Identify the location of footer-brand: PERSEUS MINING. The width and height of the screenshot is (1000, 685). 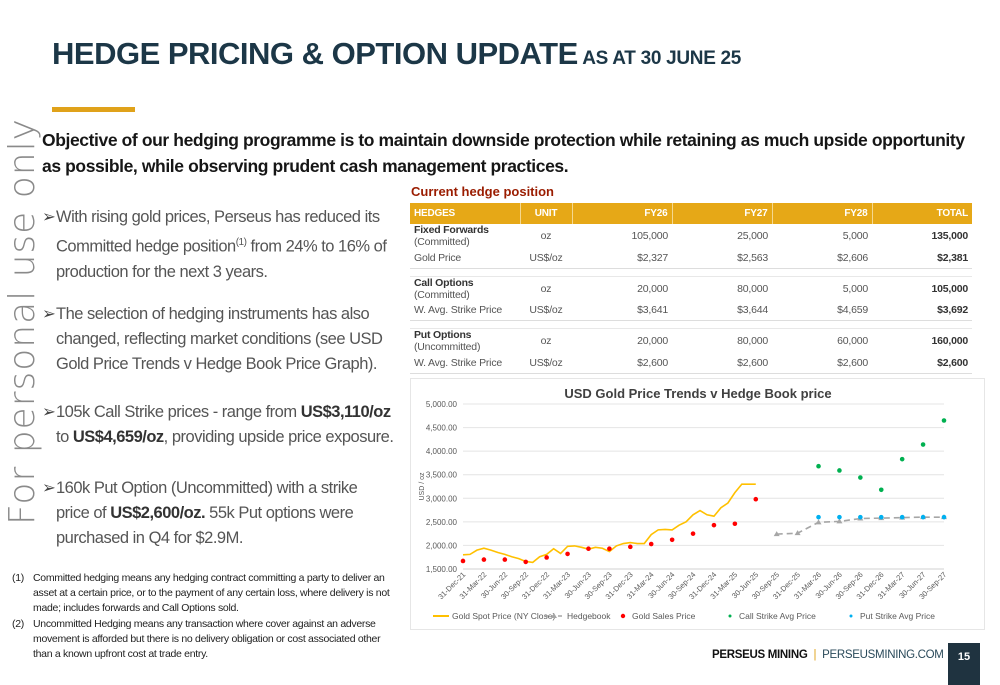
(760, 655).